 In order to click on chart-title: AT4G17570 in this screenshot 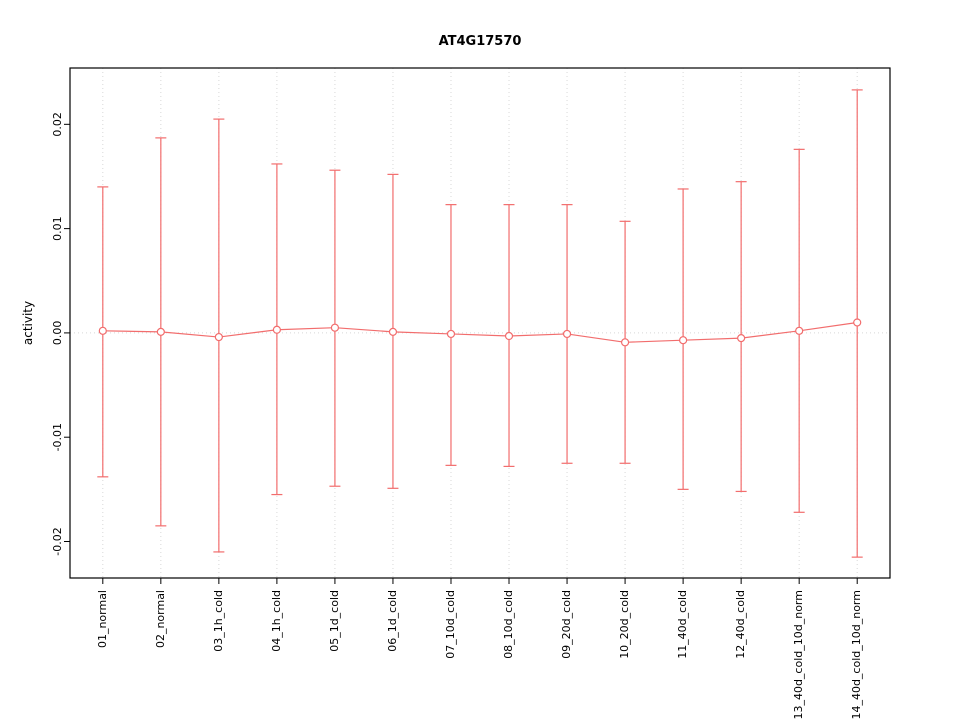, I will do `click(480, 41)`.